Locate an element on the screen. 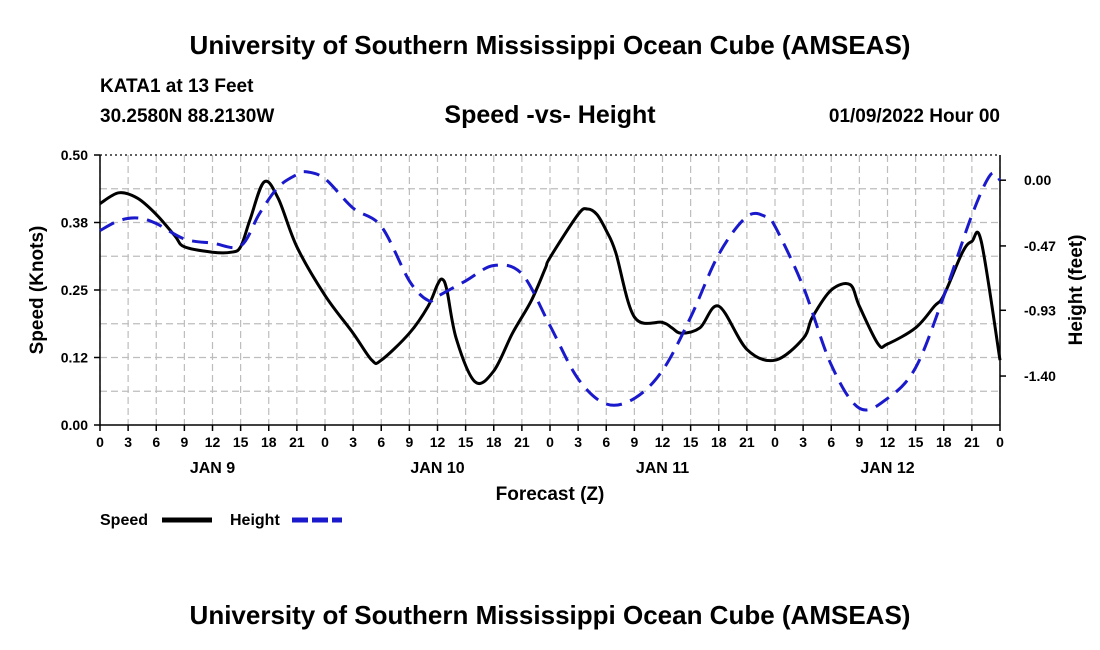  y-tick-label: 0.12 is located at coordinates (74, 358).